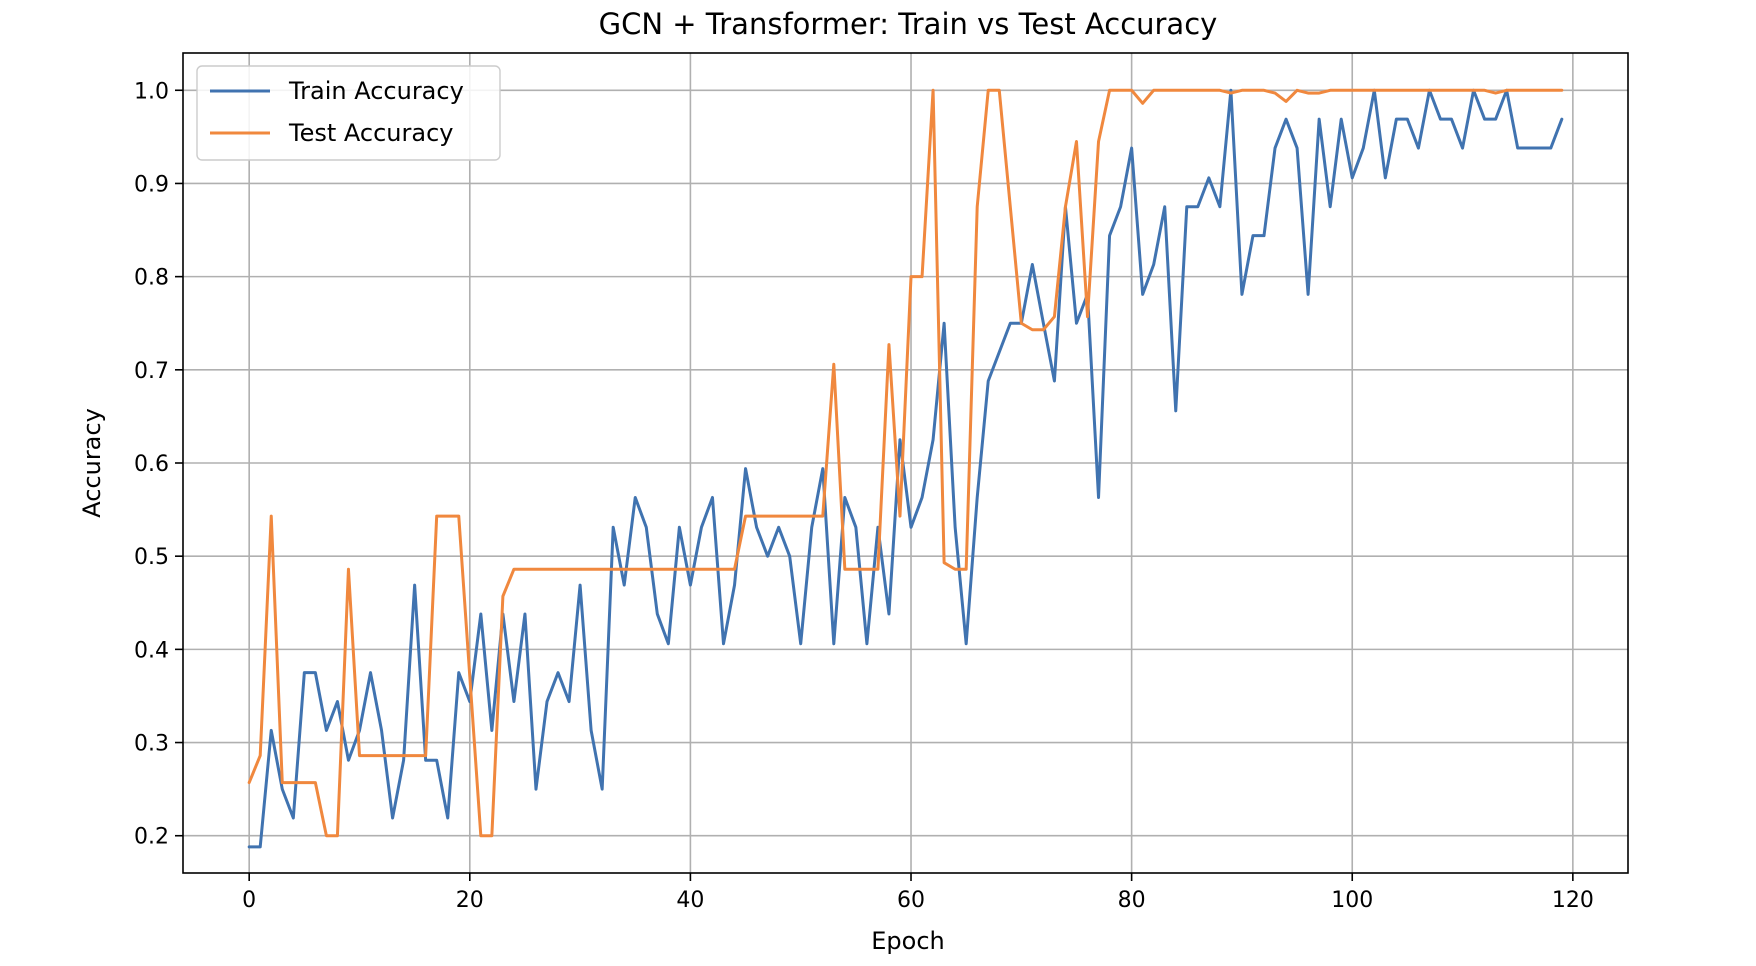  What do you see at coordinates (151, 184) in the screenshot?
I see `y-tick-label: 0.9` at bounding box center [151, 184].